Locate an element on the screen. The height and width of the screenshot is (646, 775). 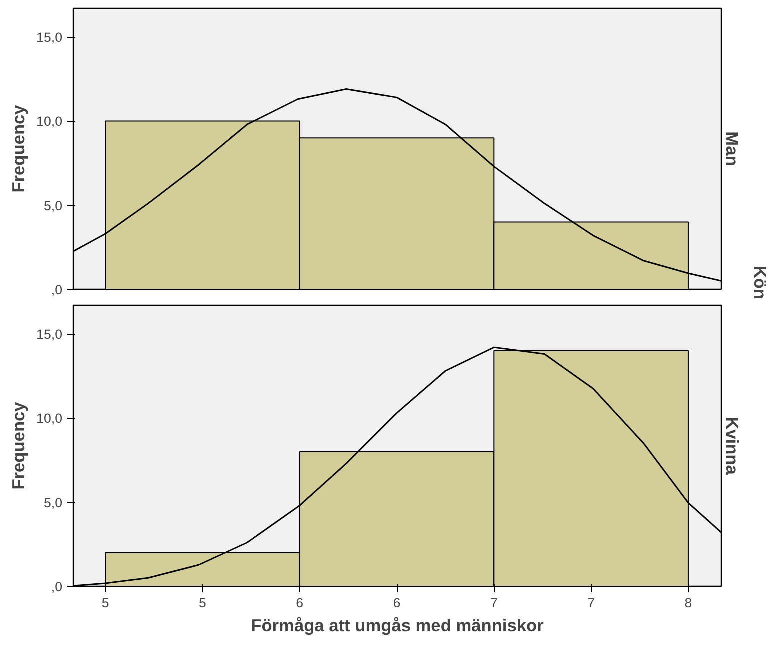
text: Kön is located at coordinates (760, 283).